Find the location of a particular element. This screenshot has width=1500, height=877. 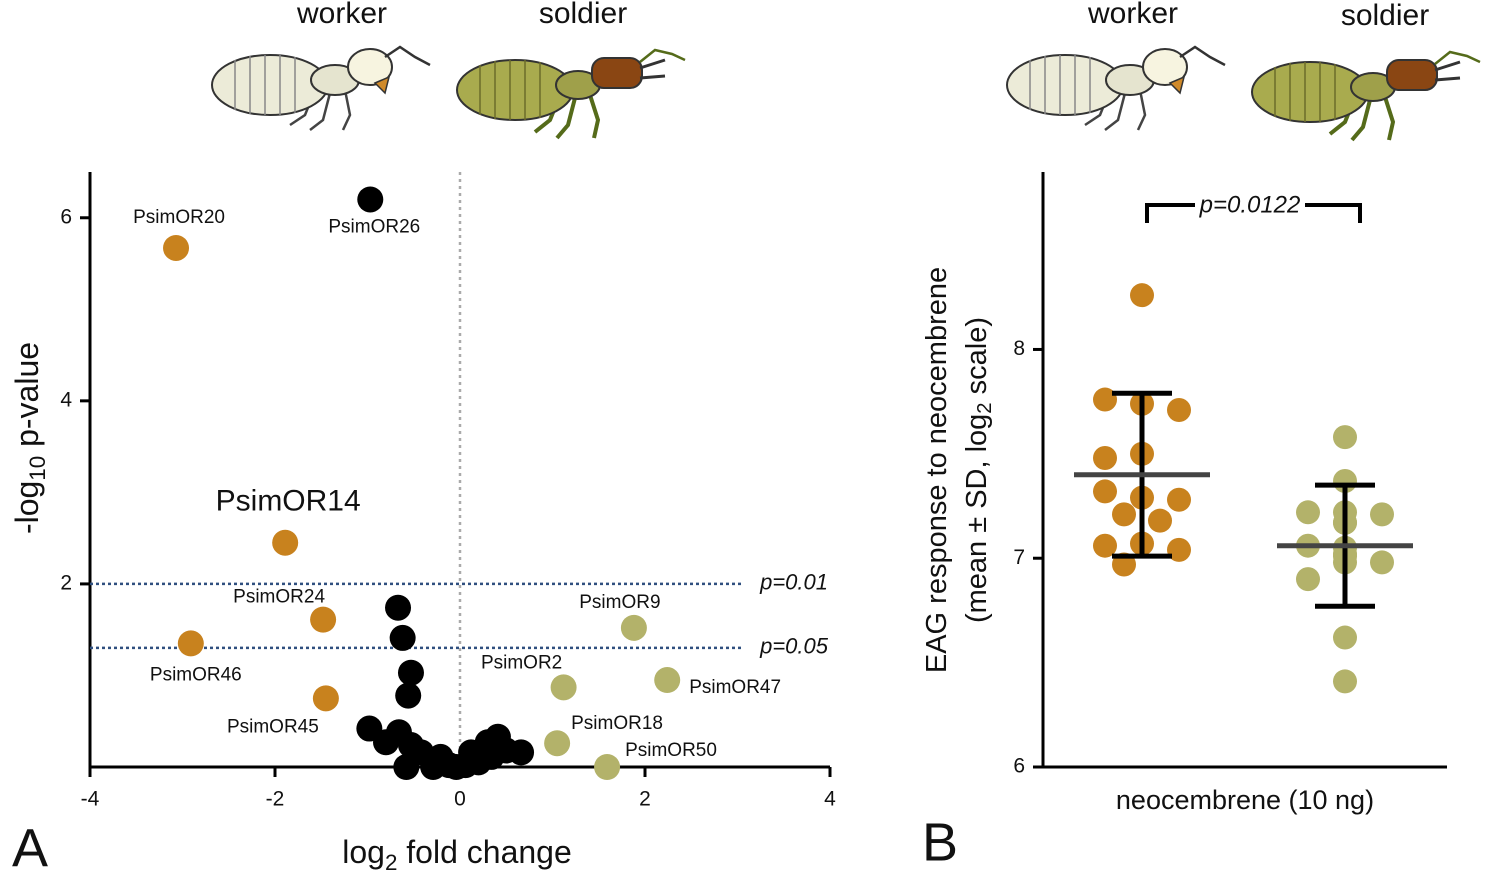

axis-title-part: p-value is located at coordinates (27, 399).